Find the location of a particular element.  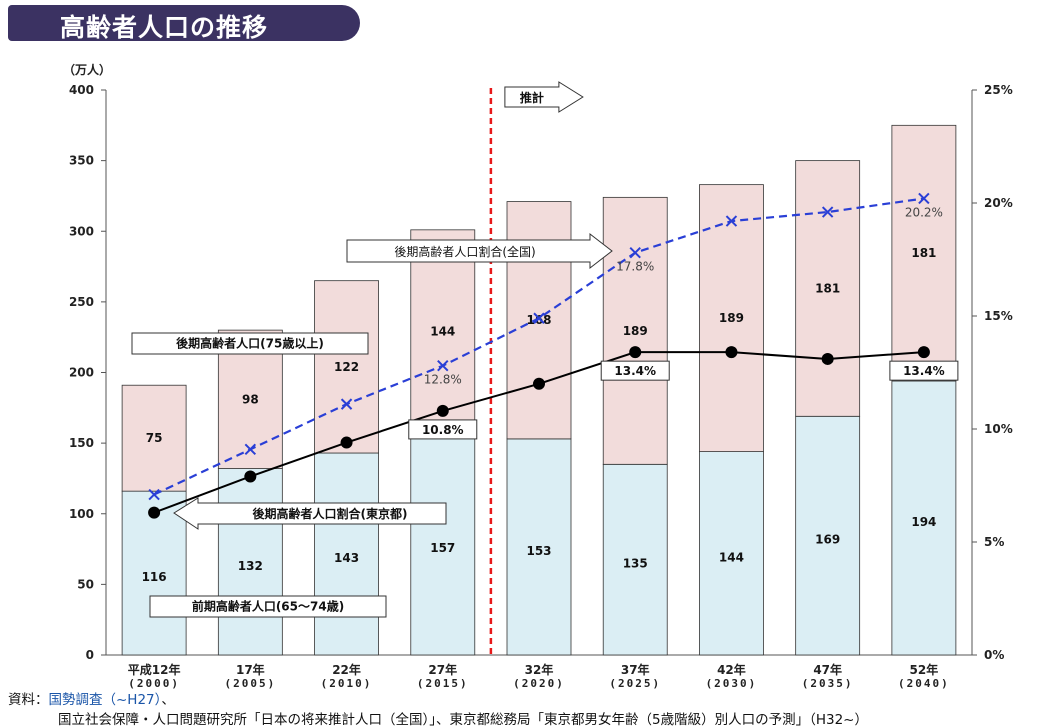

bar-early-value: 132 is located at coordinates (250, 566).